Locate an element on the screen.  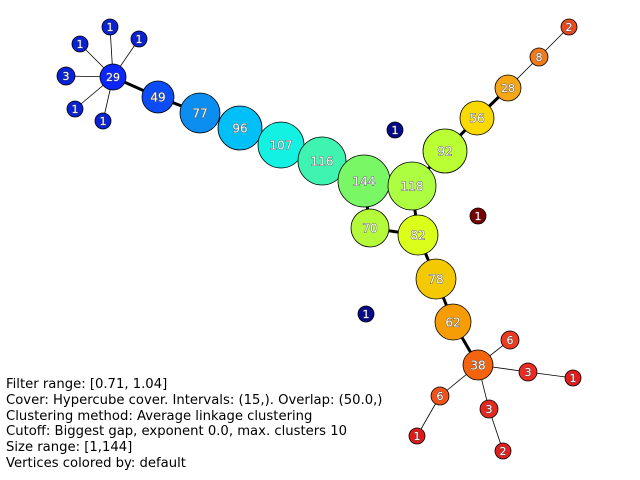
node-circle-s1a is located at coordinates (110, 27).